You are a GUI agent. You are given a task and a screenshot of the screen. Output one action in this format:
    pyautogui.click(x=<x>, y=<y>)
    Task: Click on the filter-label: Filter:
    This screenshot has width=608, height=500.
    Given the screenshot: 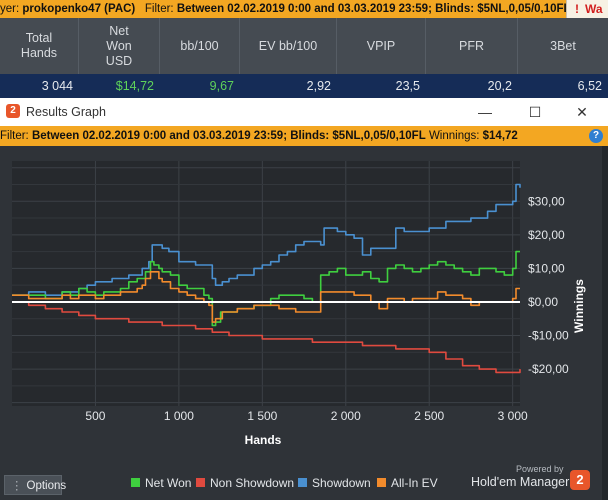 What is the action you would take?
    pyautogui.click(x=159, y=9)
    